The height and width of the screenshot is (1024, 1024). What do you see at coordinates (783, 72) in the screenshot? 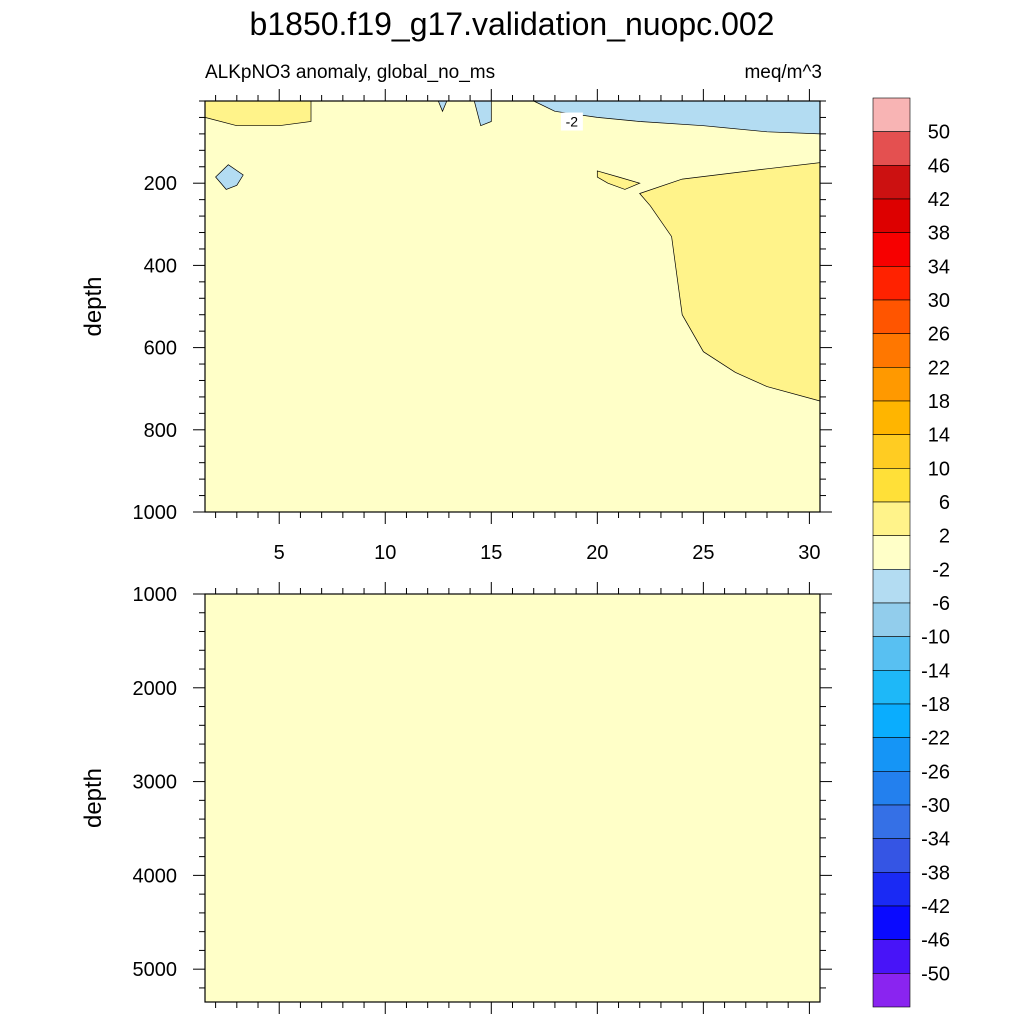
I see `chart-subtitle-units: meq/m^3` at bounding box center [783, 72].